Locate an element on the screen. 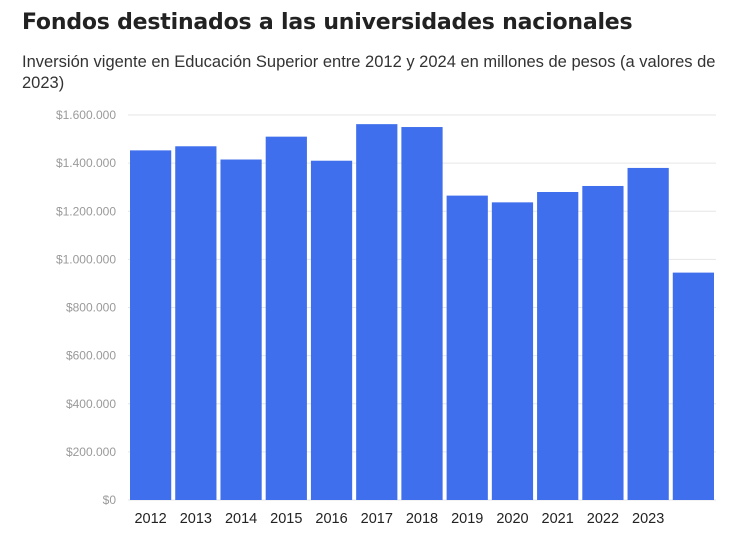 This screenshot has width=750, height=536. y-tick-label: $1.400.000 is located at coordinates (86, 163).